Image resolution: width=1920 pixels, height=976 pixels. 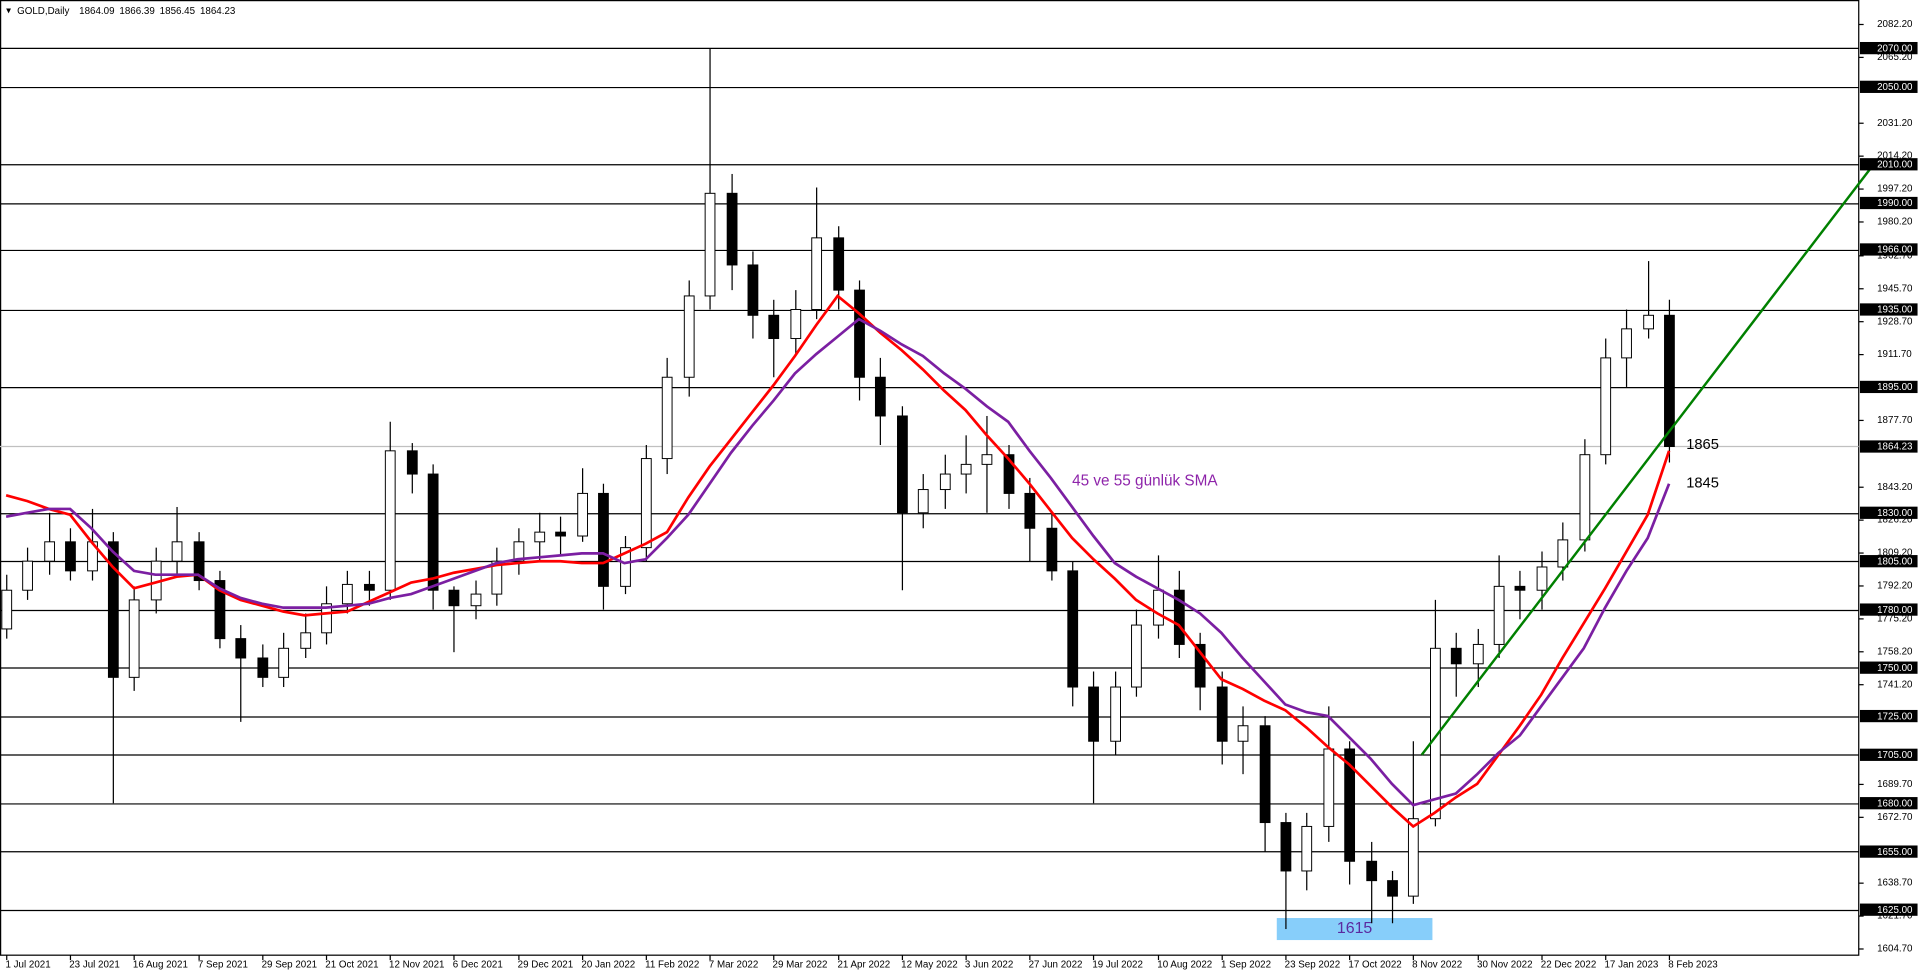 What do you see at coordinates (1504, 965) in the screenshot?
I see `x-tick-label: 30 Nov 2022` at bounding box center [1504, 965].